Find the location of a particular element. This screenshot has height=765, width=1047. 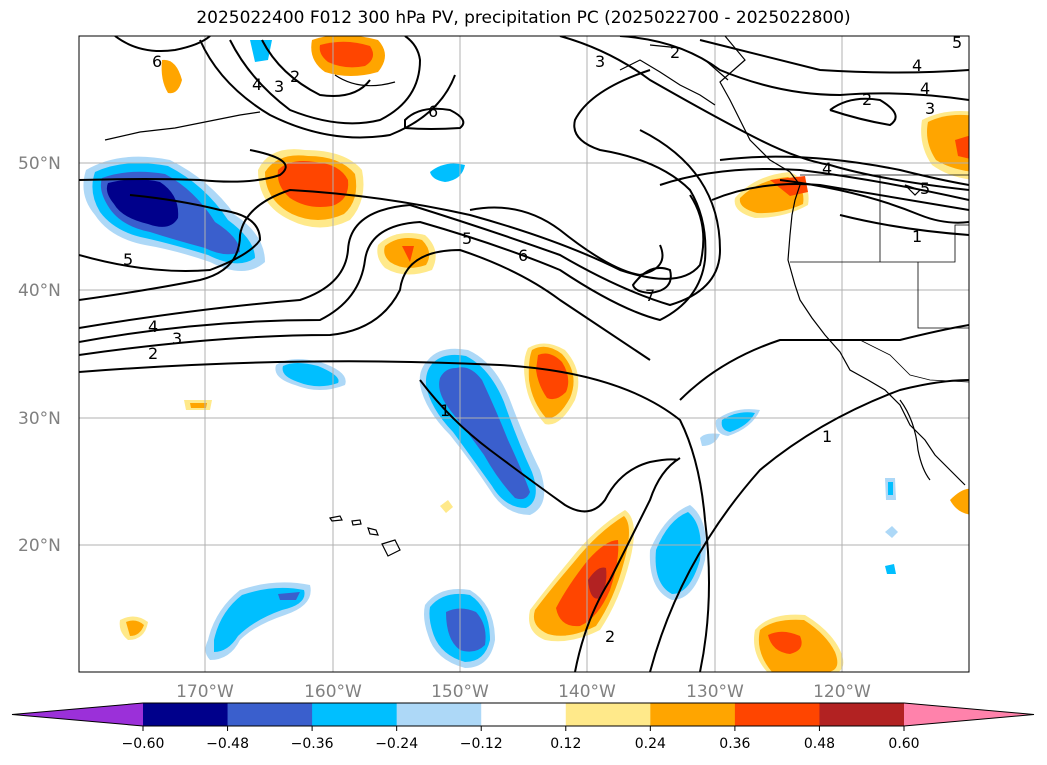

lon-label: 170°W is located at coordinates (205, 692).